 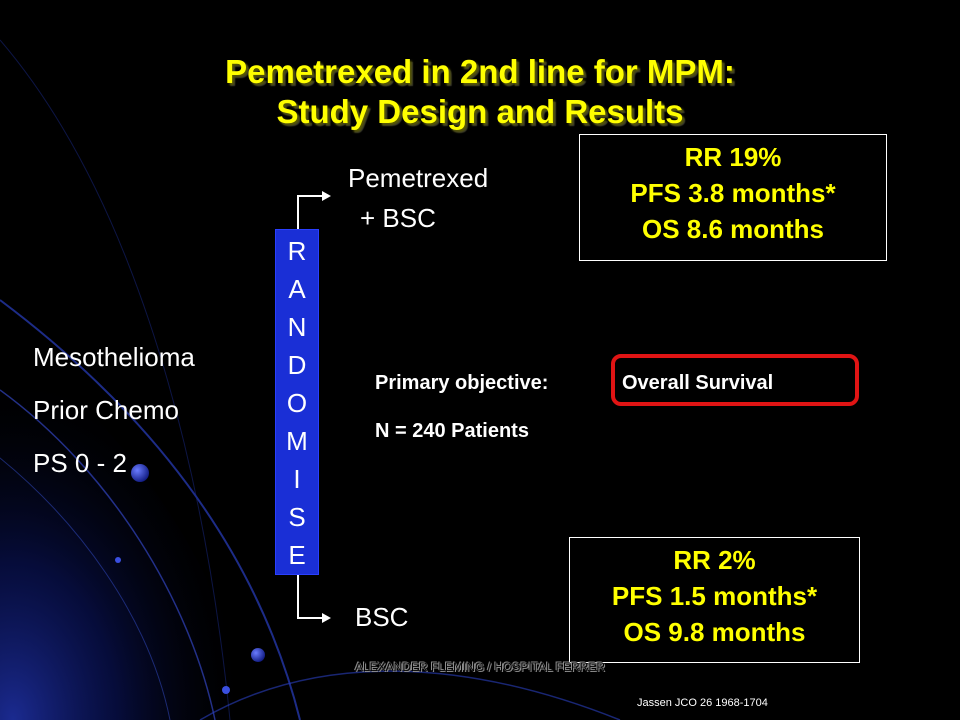 I want to click on result-pfs: PFS 3.8 months*, so click(x=733, y=193).